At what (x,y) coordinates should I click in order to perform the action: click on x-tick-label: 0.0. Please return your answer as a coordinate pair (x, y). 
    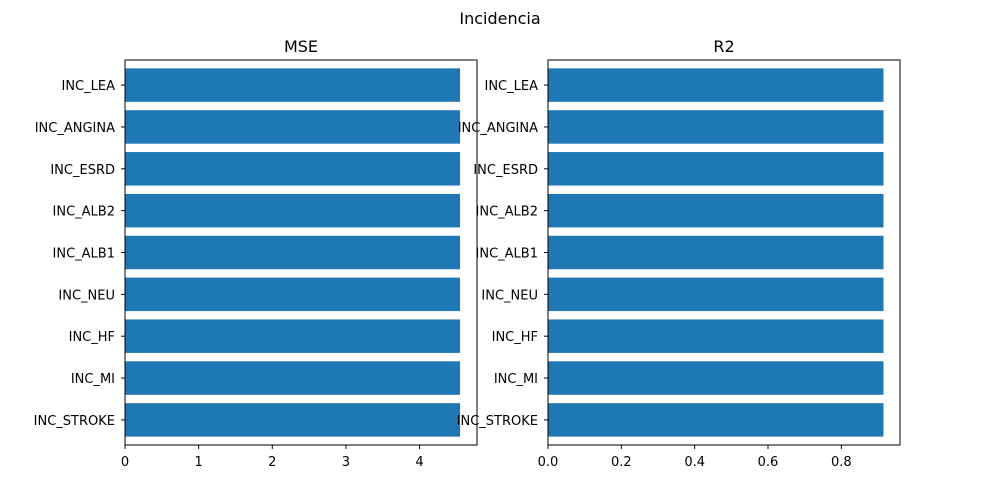
    Looking at the image, I should click on (548, 462).